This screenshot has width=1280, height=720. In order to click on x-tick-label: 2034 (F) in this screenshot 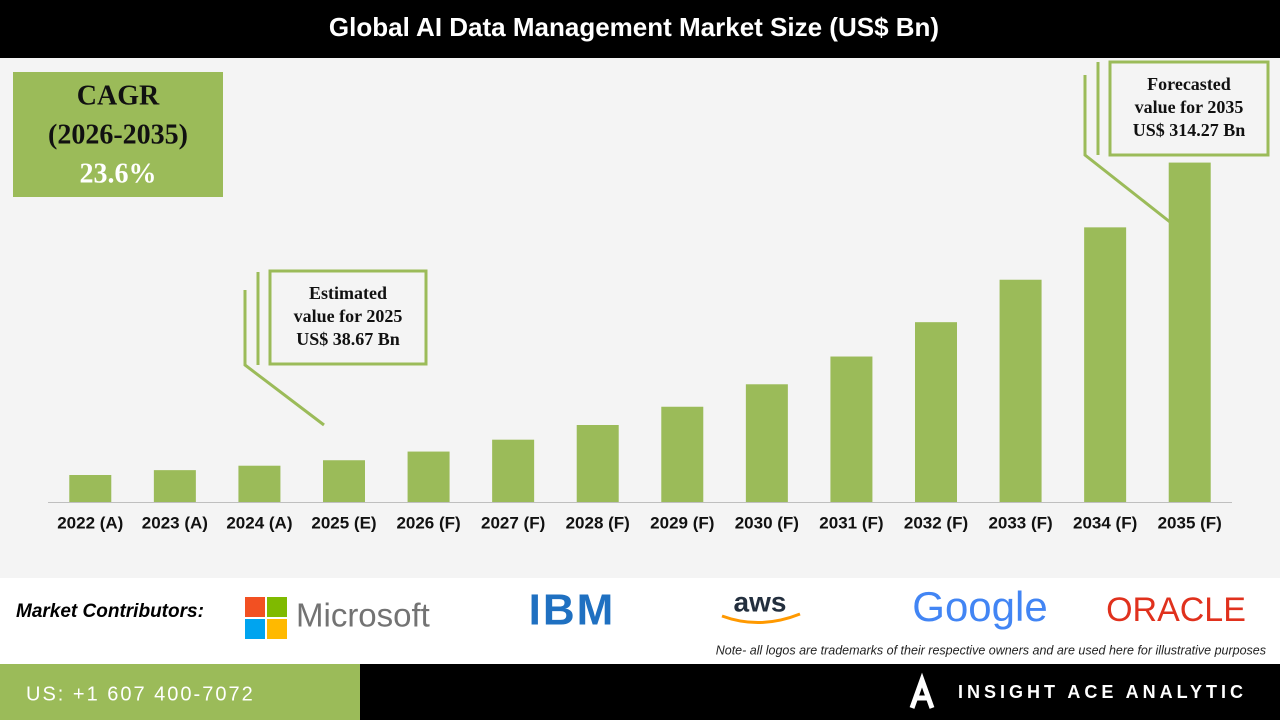, I will do `click(1105, 522)`.